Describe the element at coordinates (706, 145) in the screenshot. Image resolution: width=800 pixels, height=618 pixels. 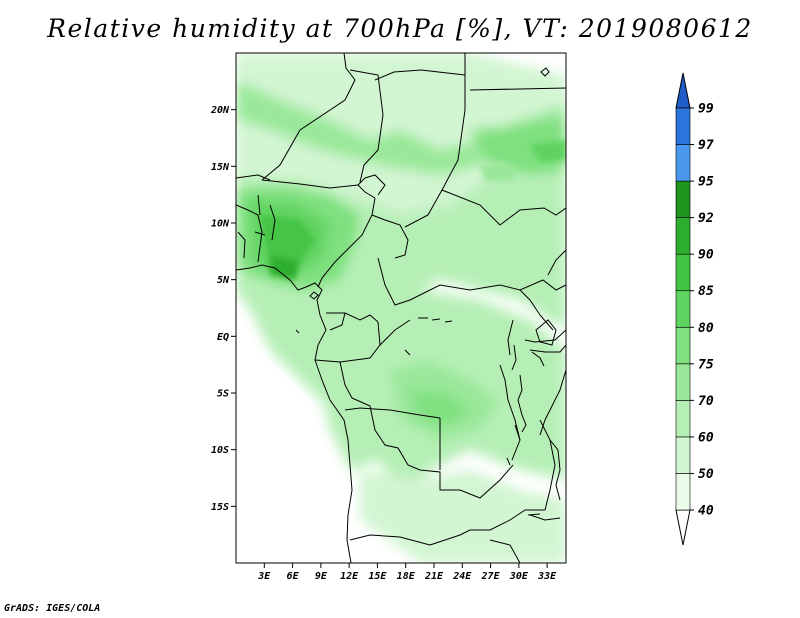
I see `colorbar-label: 97` at that location.